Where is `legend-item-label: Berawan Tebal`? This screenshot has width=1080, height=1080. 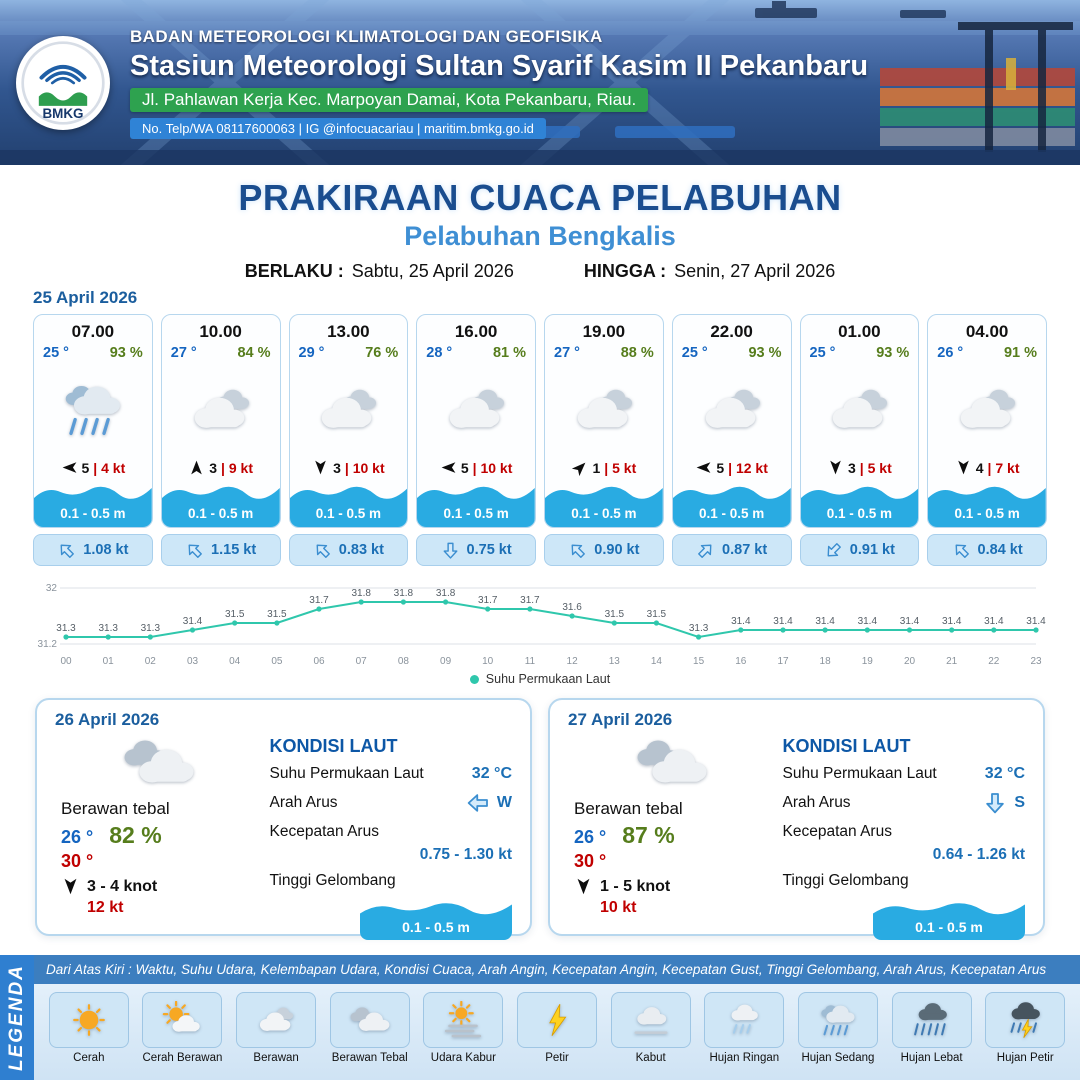
legend-item-label: Berawan Tebal is located at coordinates (369, 1058).